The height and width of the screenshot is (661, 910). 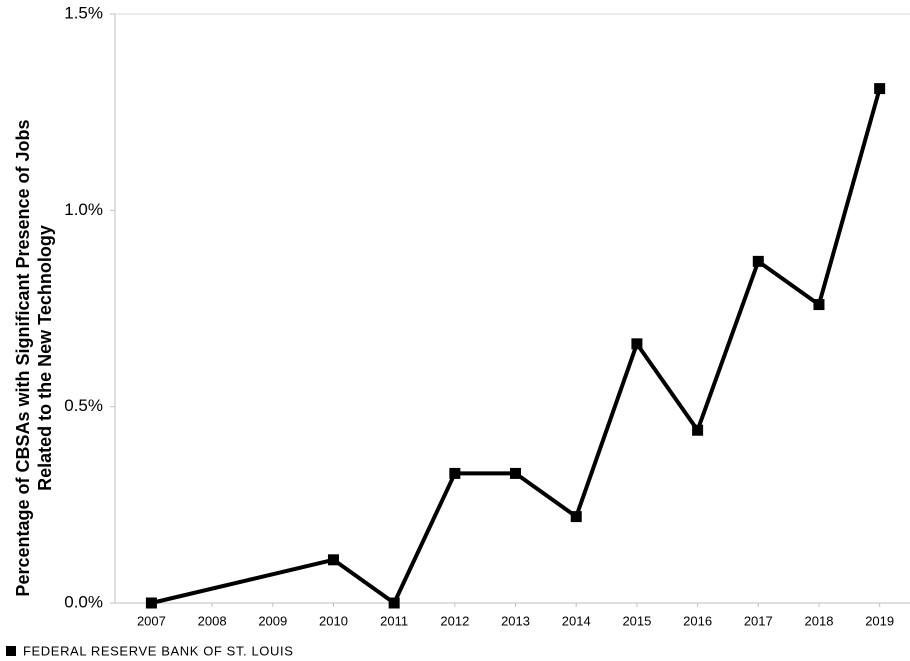 What do you see at coordinates (576, 620) in the screenshot?
I see `x-tick-label: 2014` at bounding box center [576, 620].